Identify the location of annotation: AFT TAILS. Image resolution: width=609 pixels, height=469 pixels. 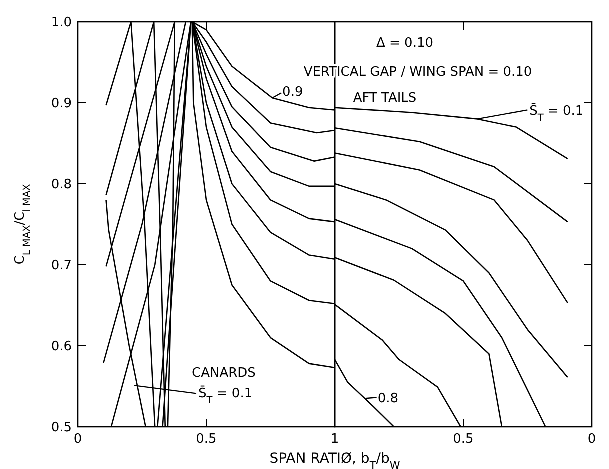
(385, 98).